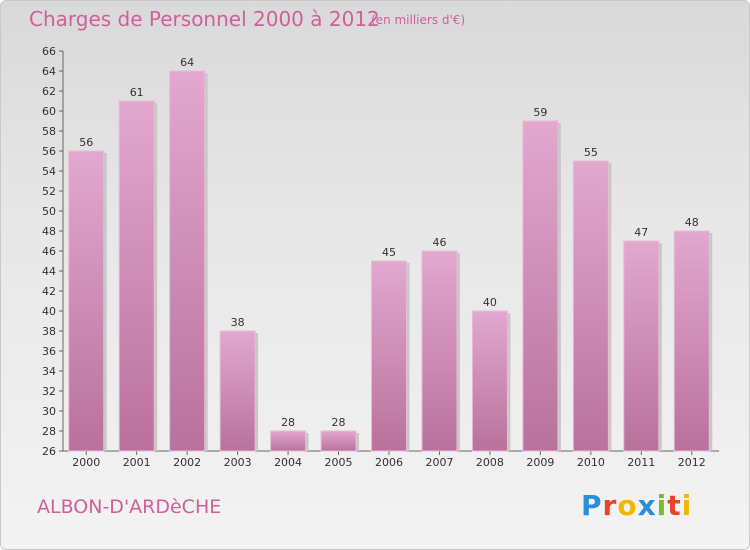 The width and height of the screenshot is (750, 550). What do you see at coordinates (641, 462) in the screenshot?
I see `x-tick-label-2011: 2011` at bounding box center [641, 462].